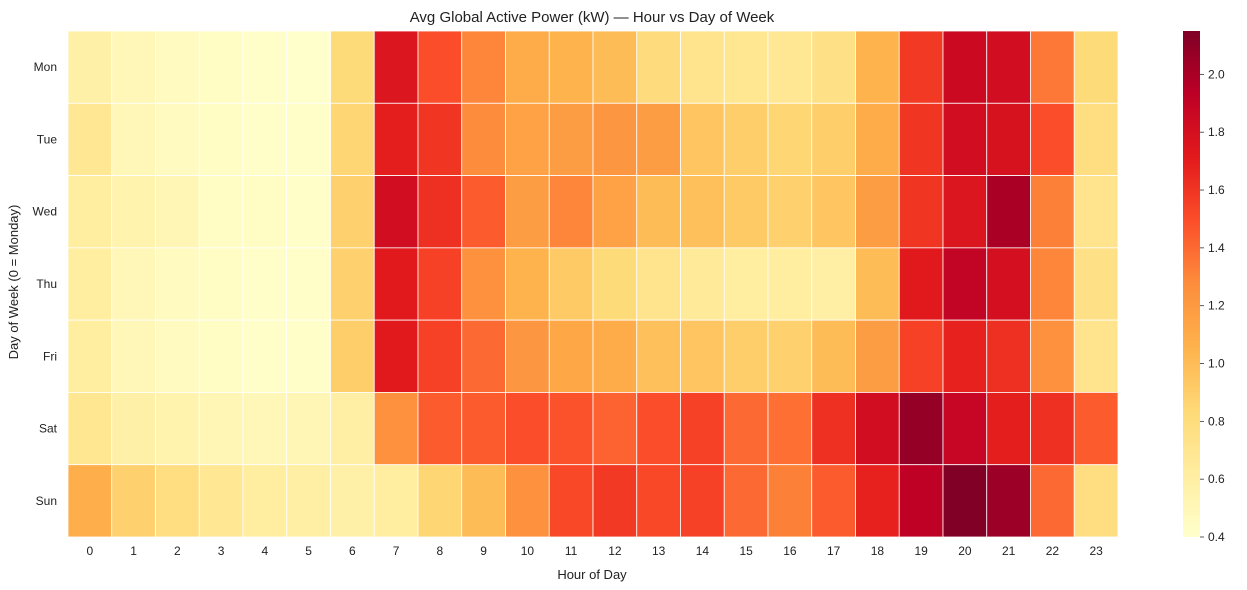 The width and height of the screenshot is (1247, 590). I want to click on x-tick-labels: 0 1 2 3 4 5 6 7 8 9 10 11 12 13 14 15 16 17 18 19 20 21 22 23, so click(595, 551).